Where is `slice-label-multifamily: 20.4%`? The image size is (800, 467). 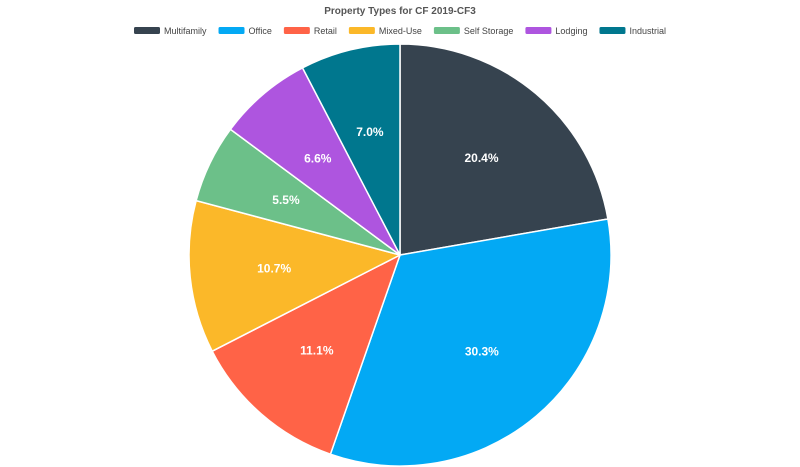 slice-label-multifamily: 20.4% is located at coordinates (482, 158).